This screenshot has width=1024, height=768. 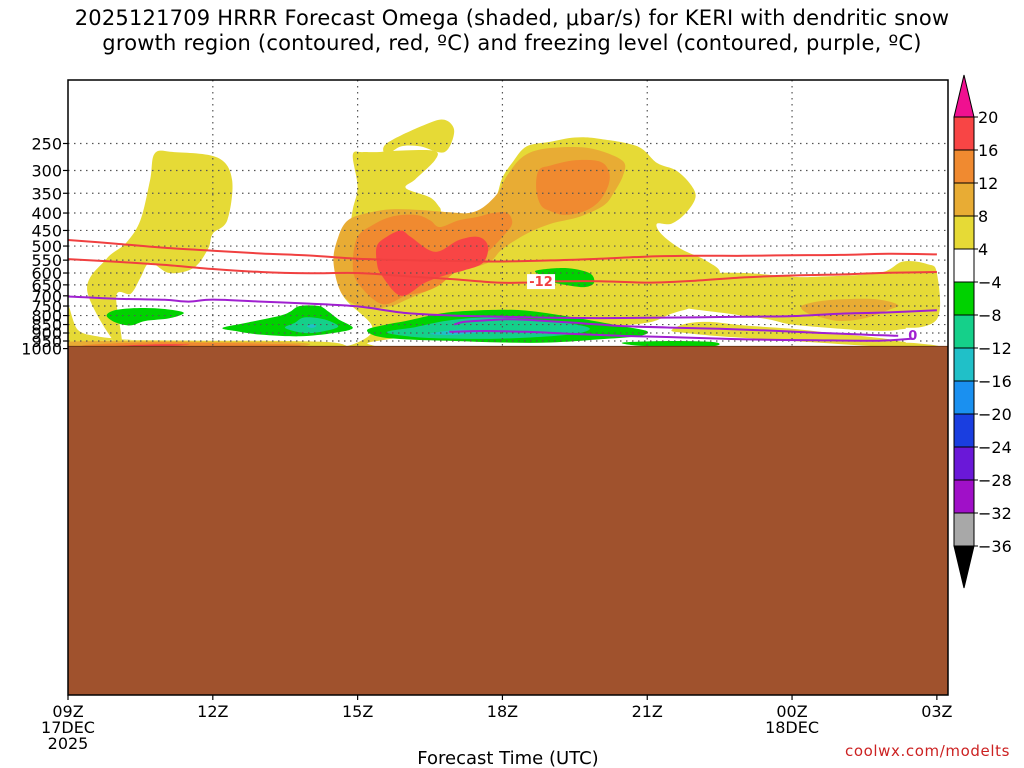 What do you see at coordinates (964, 567) in the screenshot?
I see `colorbar-bottom-arrow` at bounding box center [964, 567].